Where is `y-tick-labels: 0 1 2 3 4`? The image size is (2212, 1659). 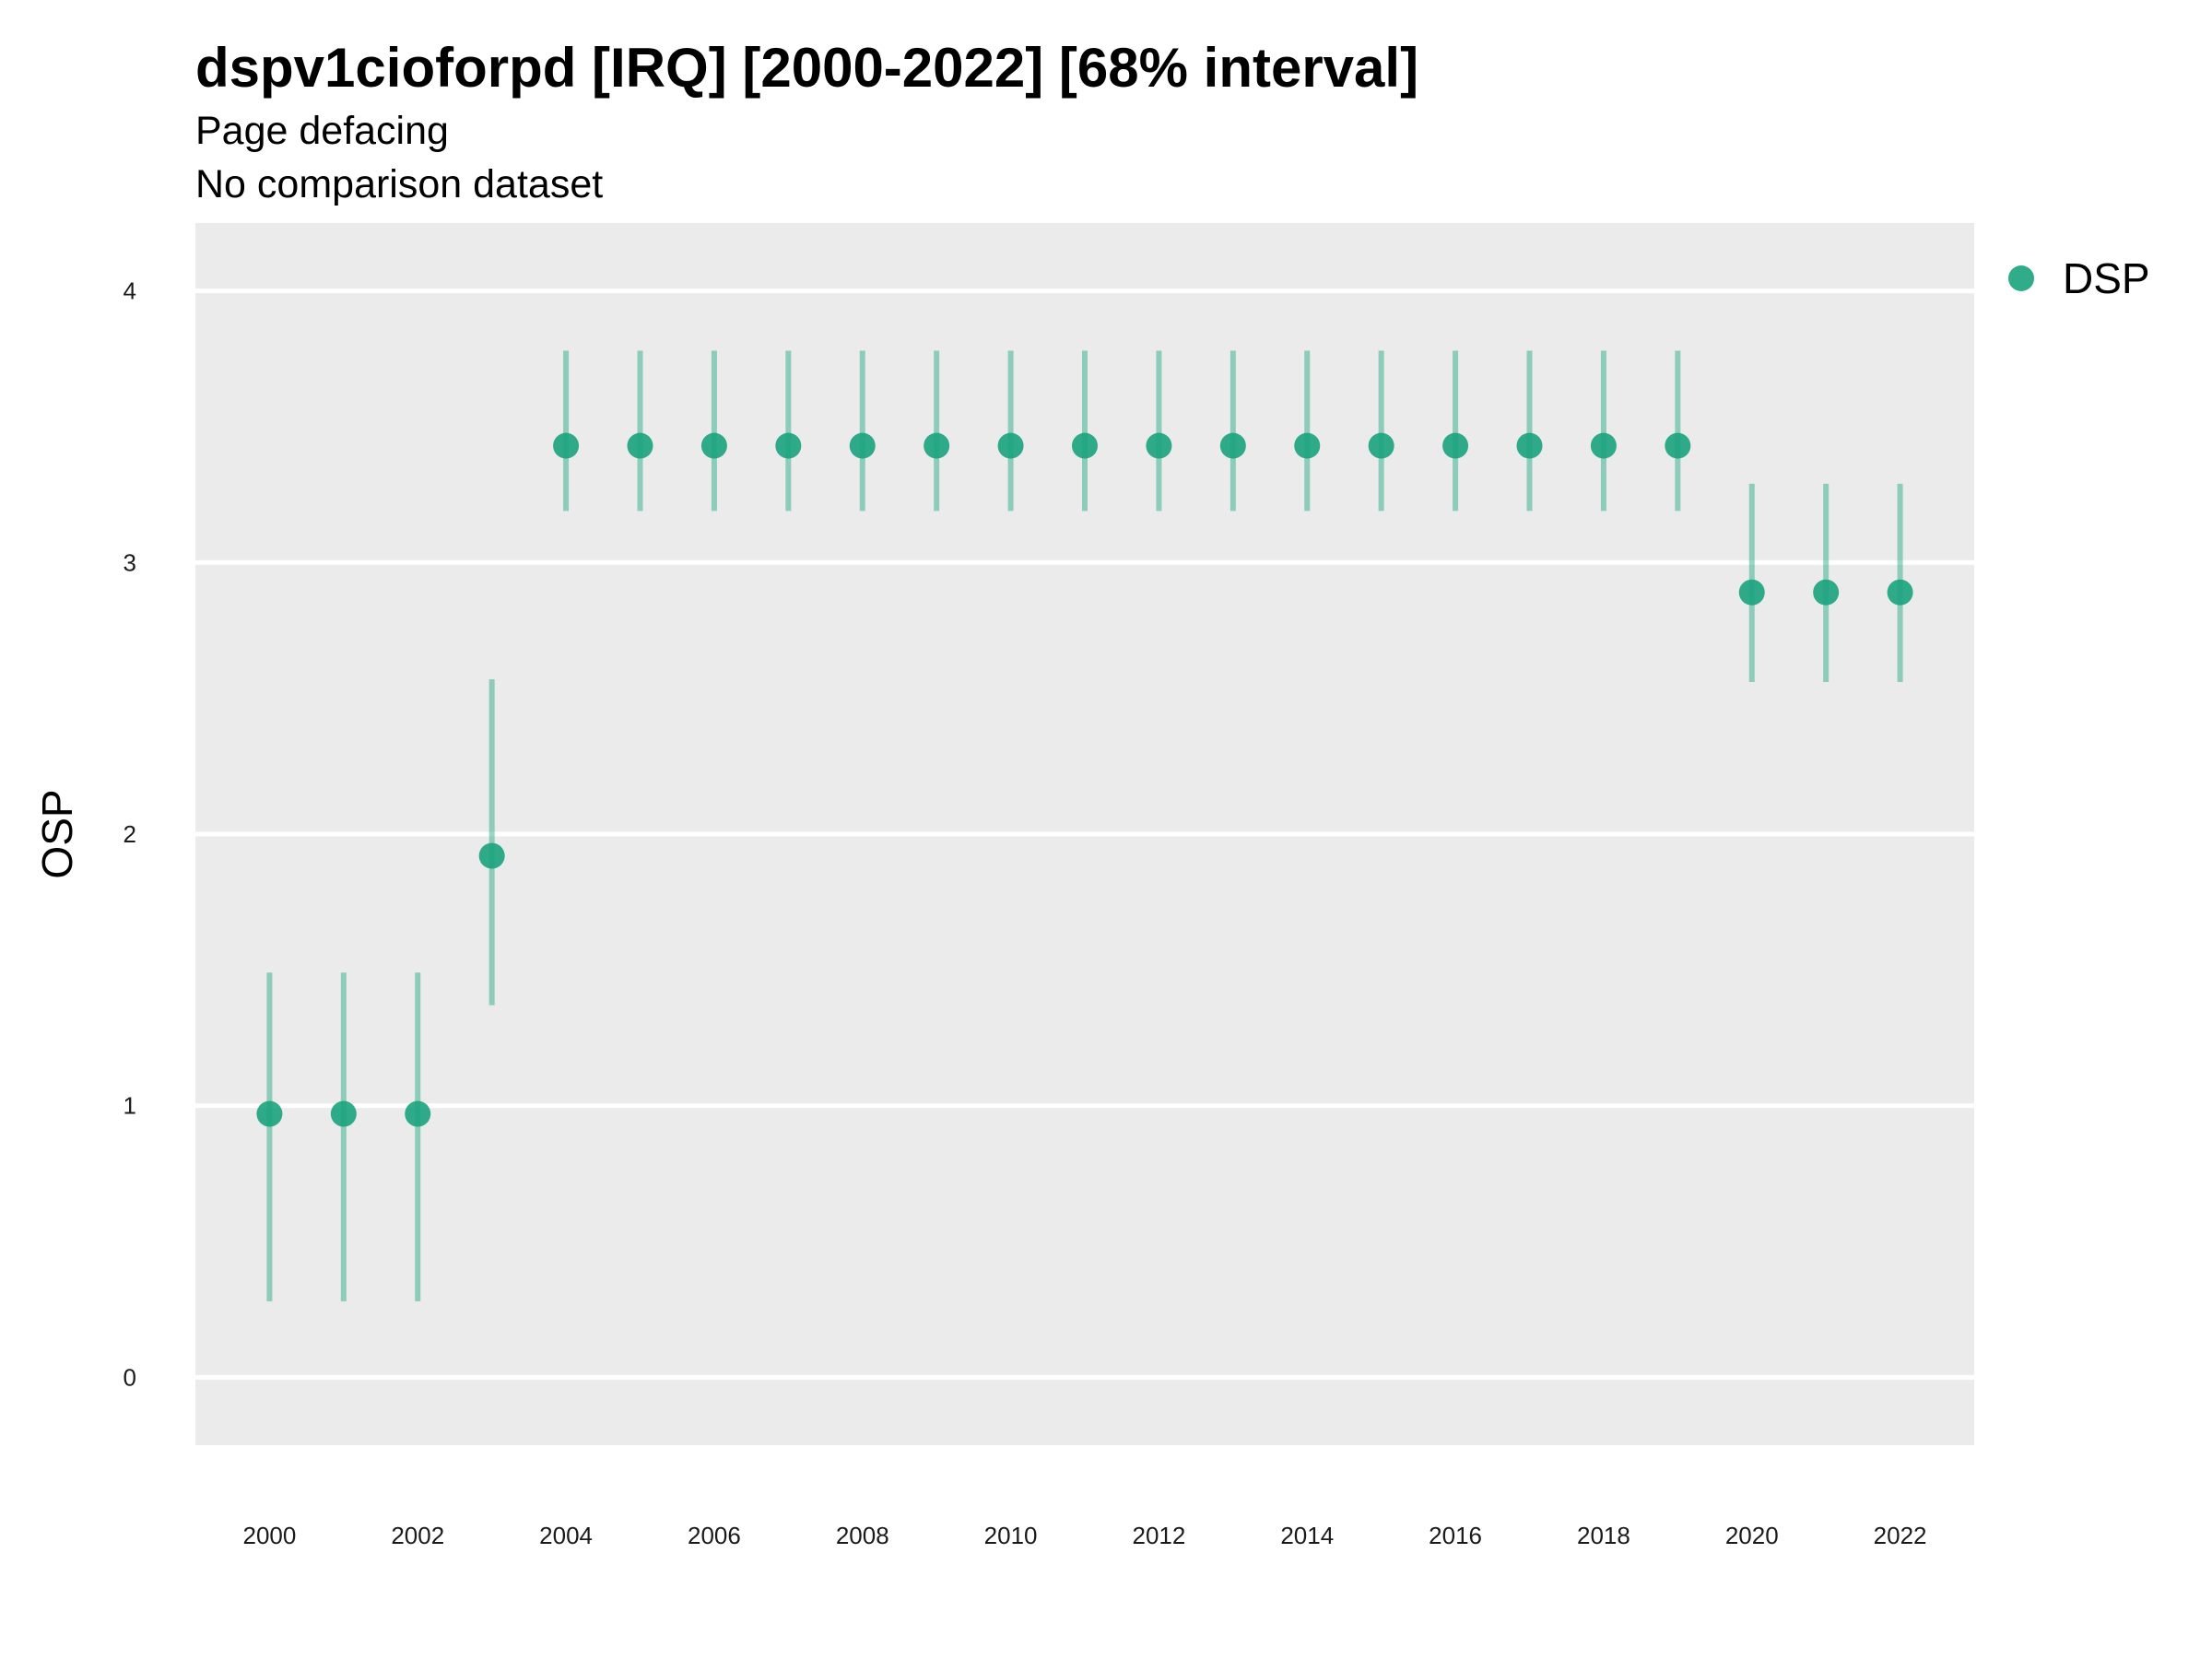 y-tick-labels: 0 1 2 3 4 is located at coordinates (130, 834).